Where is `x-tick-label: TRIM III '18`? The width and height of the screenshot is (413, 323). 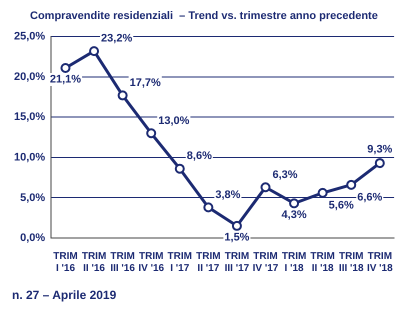
x-tick-label: TRIM III '18 is located at coordinates (351, 262).